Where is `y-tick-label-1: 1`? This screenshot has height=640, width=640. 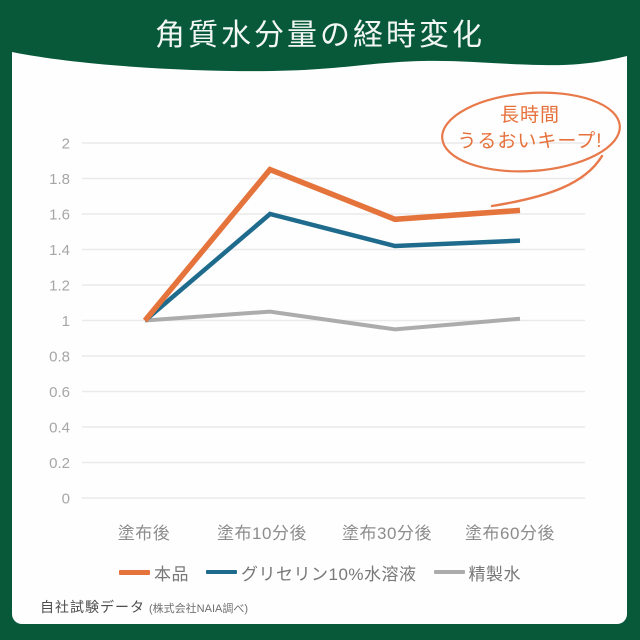
y-tick-label-1: 1 is located at coordinates (66, 321).